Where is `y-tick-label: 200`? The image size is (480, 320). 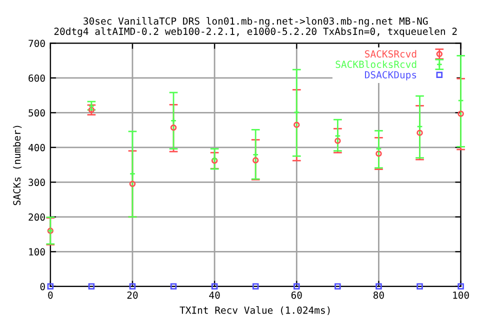
y-tick-label: 200 is located at coordinates (36, 217).